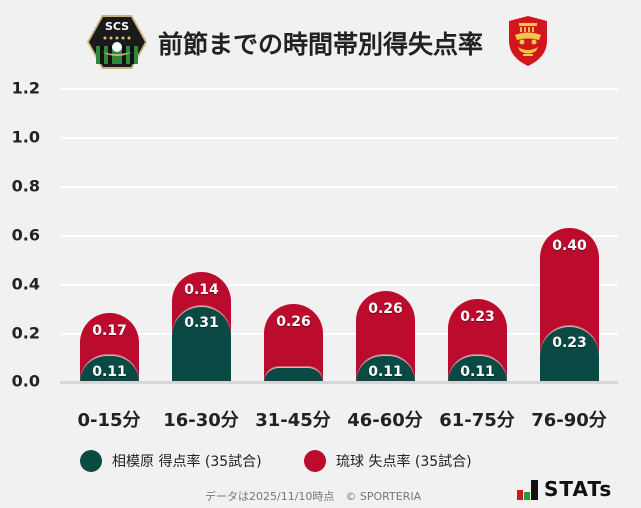  Describe the element at coordinates (25, 235) in the screenshot. I see `y-tick-0.6: 0.6` at that location.